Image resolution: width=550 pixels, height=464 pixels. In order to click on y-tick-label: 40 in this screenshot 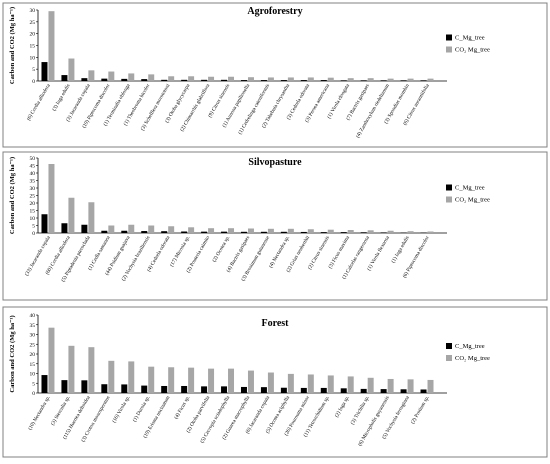, I will do `click(33, 174)`.